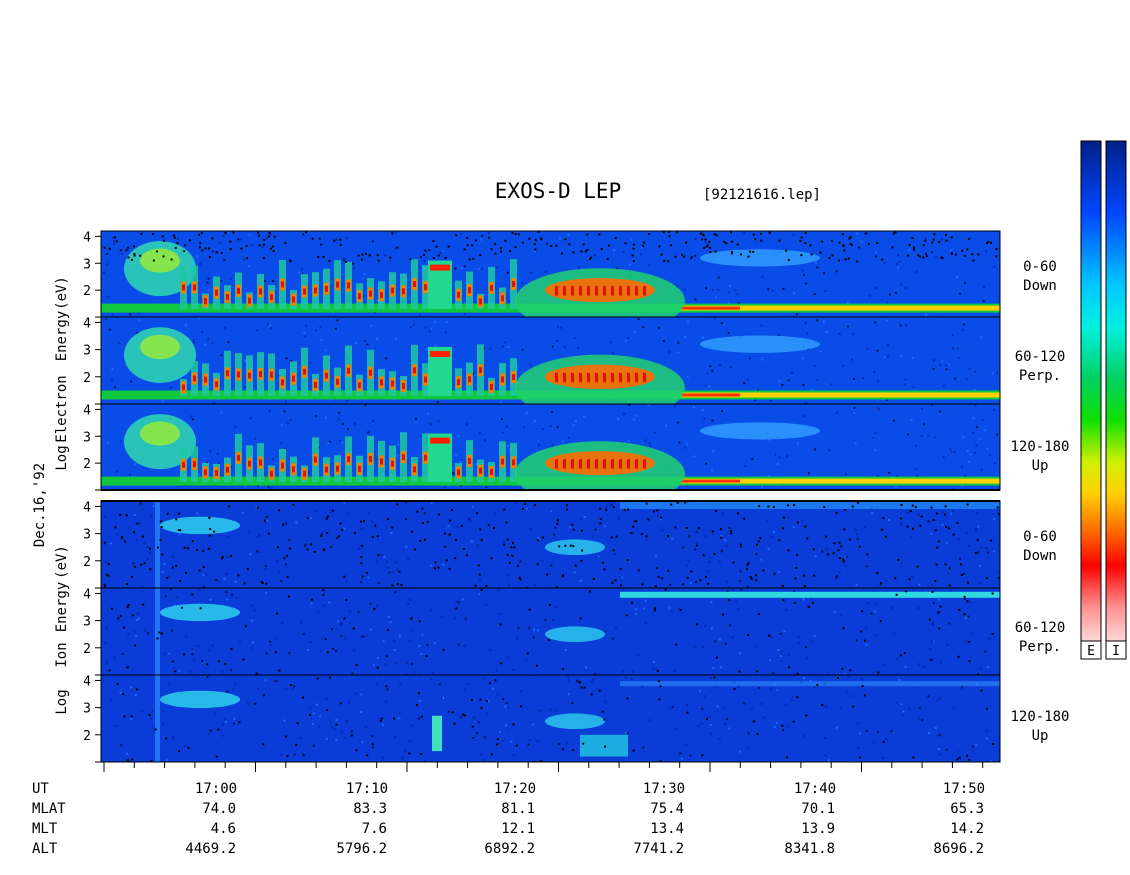 The height and width of the screenshot is (875, 1130). Describe the element at coordinates (550, 779) in the screenshot. I see `time-axis: 17:00 17:10 17:20 17:30 17:40 17:50` at that location.